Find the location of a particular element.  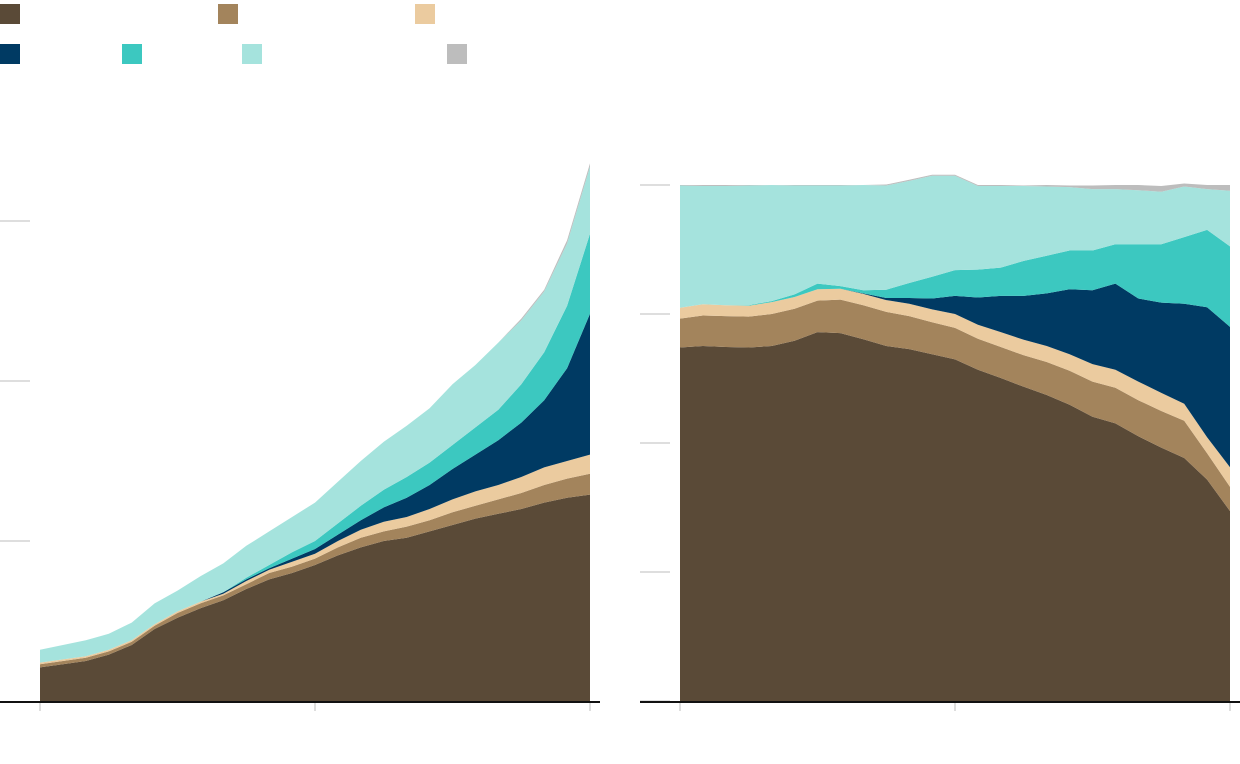

area-series-s6 is located at coordinates (955, 241).